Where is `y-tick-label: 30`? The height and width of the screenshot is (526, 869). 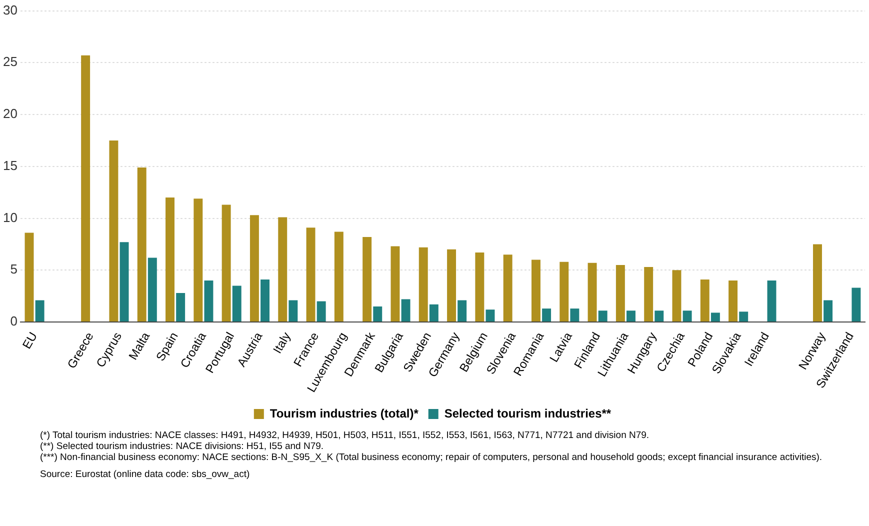 y-tick-label: 30 is located at coordinates (10, 10).